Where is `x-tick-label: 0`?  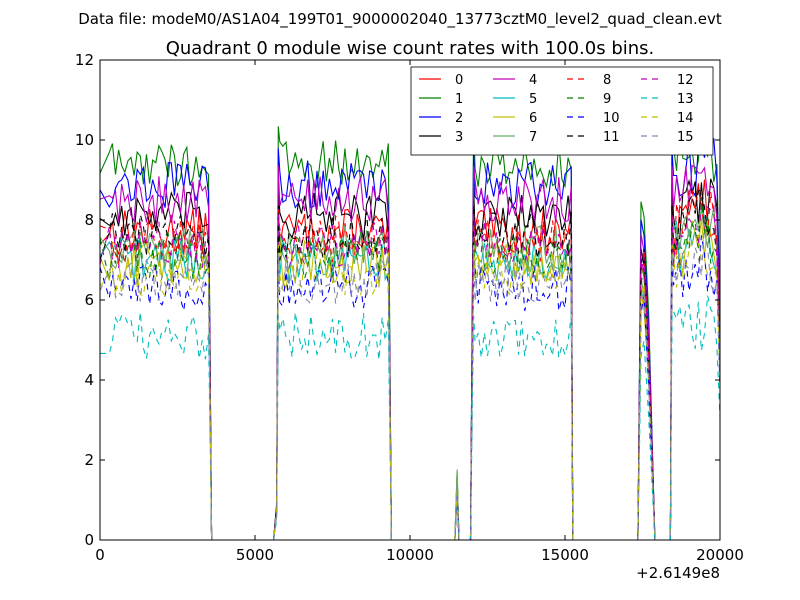 x-tick-label: 0 is located at coordinates (100, 555).